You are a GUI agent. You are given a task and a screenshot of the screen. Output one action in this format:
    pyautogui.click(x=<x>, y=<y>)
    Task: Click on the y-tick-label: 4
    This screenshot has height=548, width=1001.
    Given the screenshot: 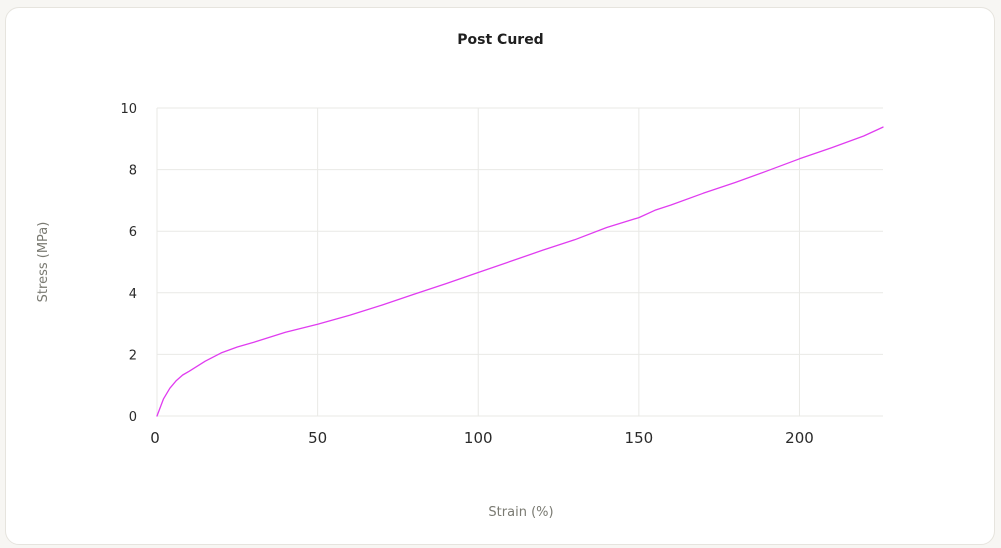 What is the action you would take?
    pyautogui.click(x=133, y=294)
    